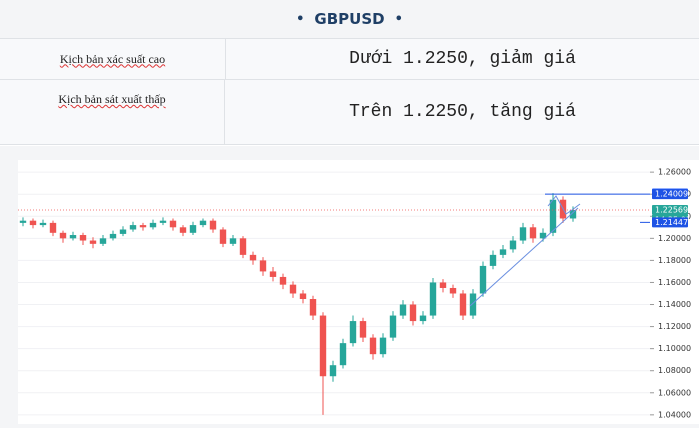  I want to click on cell-text: Trên 1.2250, tăng giá, so click(462, 112).